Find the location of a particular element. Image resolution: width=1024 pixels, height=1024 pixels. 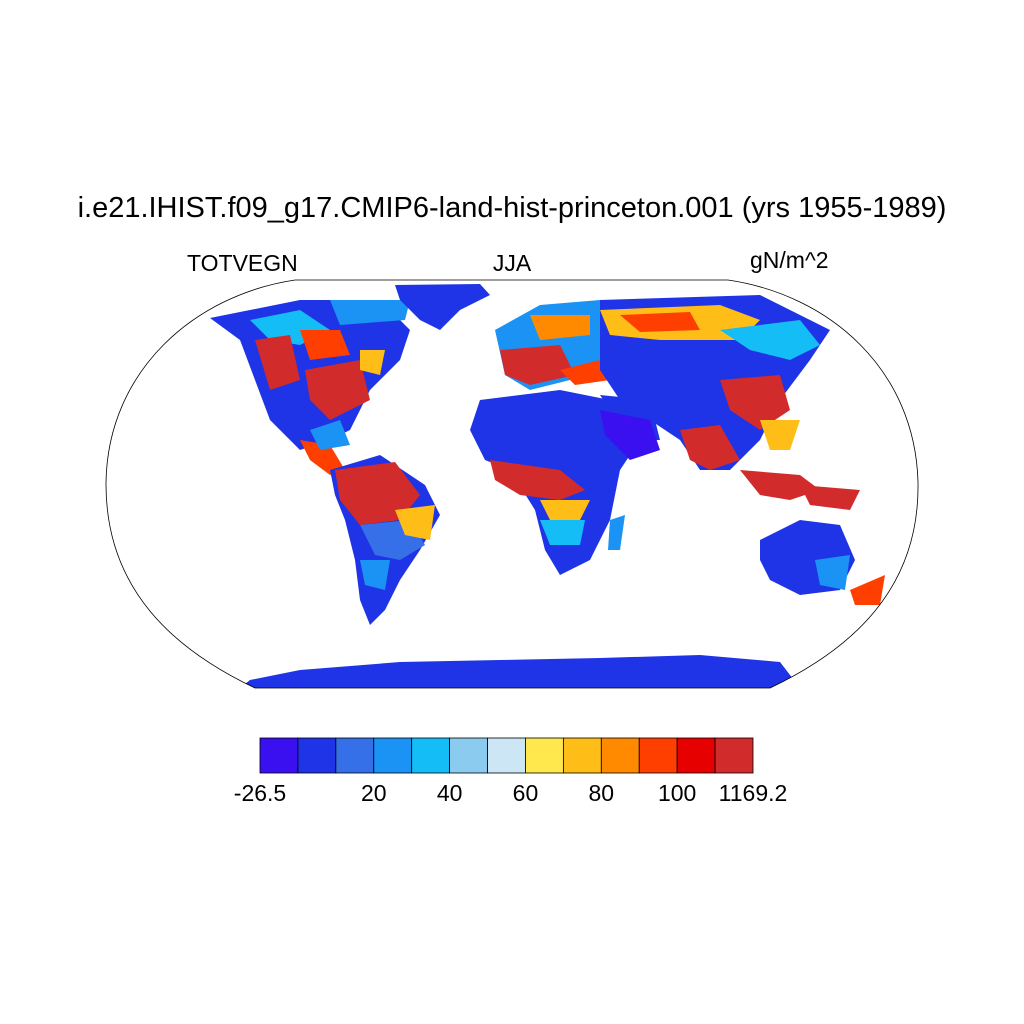

colorbar-tick-label: 80 is located at coordinates (601, 793).